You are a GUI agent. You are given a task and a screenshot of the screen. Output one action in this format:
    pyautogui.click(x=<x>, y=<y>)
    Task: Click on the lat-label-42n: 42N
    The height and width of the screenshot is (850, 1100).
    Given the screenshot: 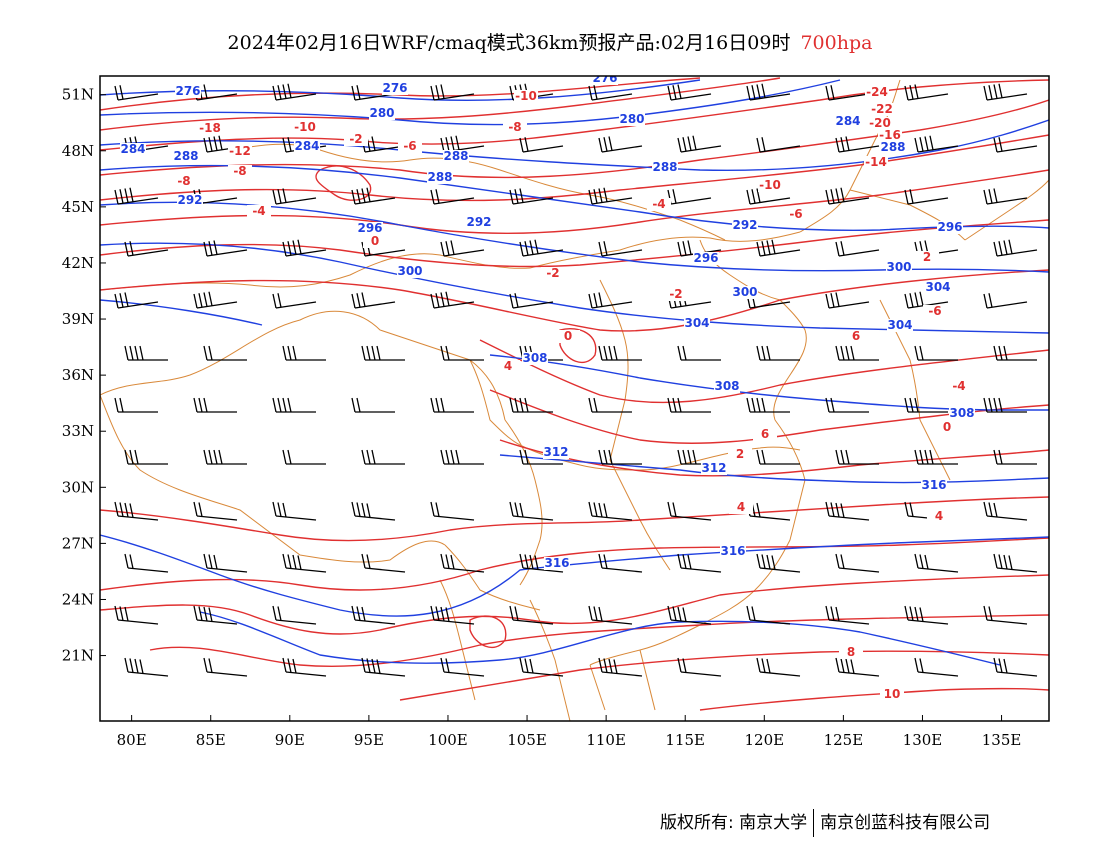 What is the action you would take?
    pyautogui.click(x=78, y=263)
    